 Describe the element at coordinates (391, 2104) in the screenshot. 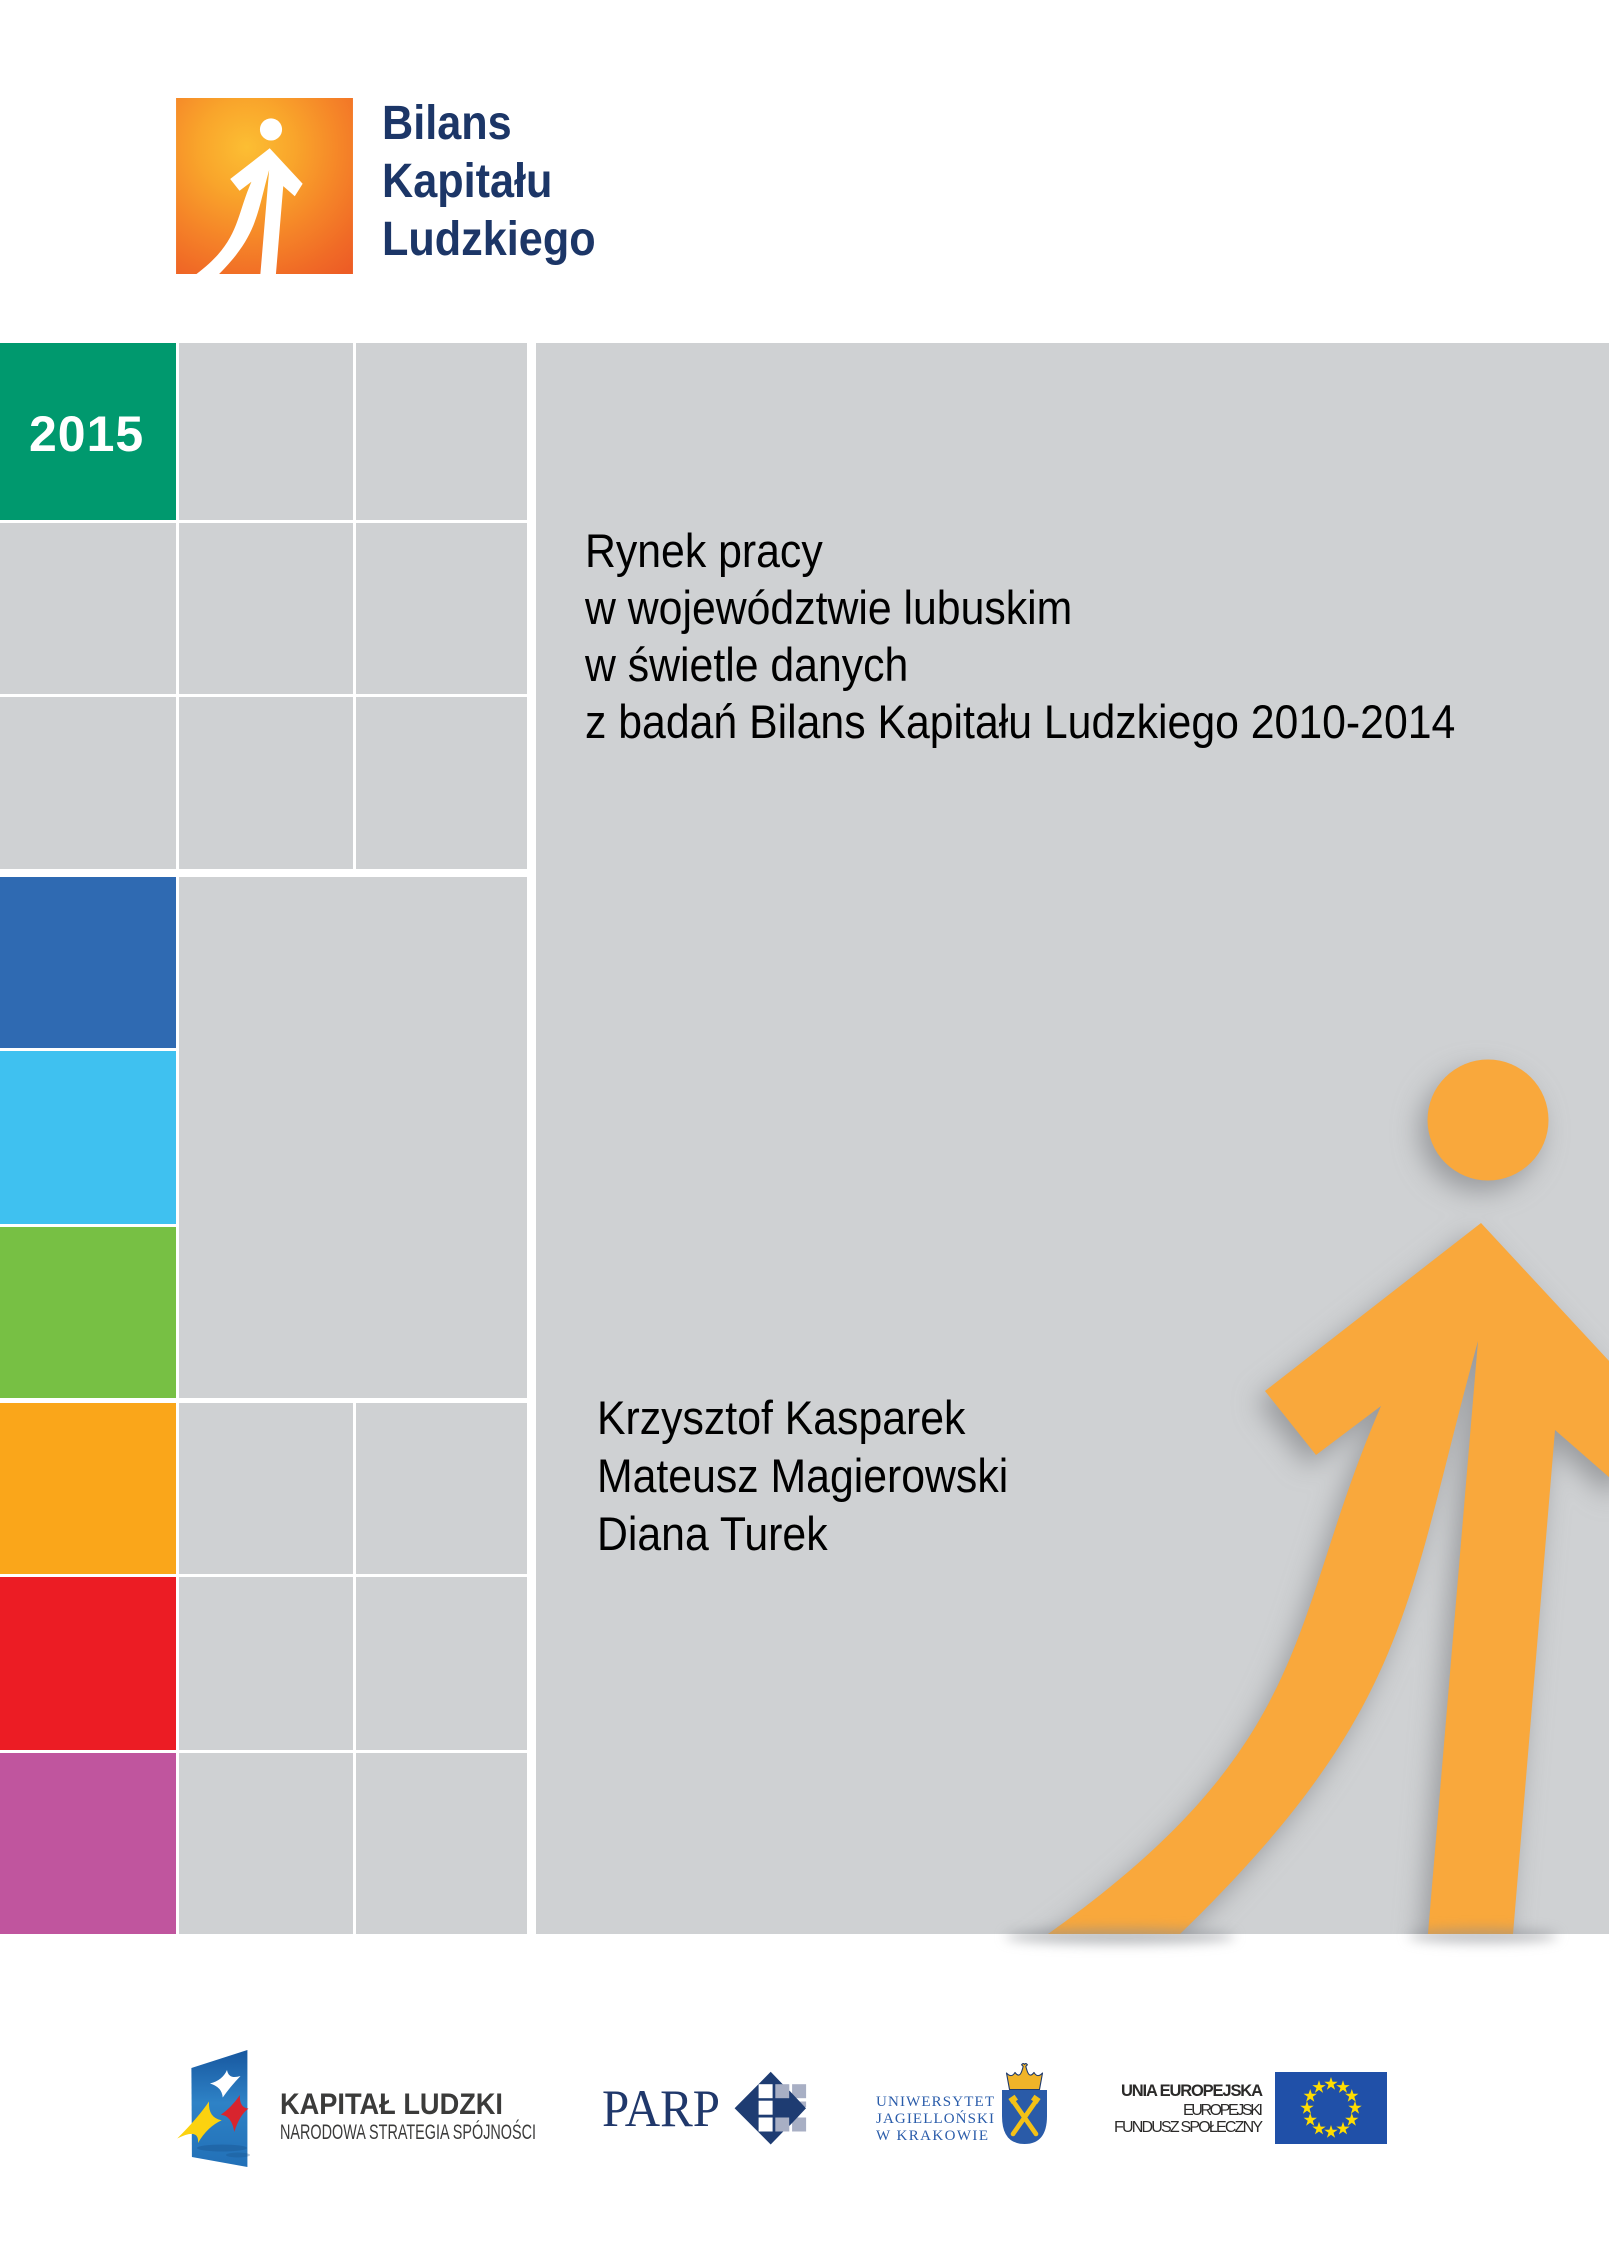

I see `svg-text: KAPITAŁ LUDZKI` at that location.